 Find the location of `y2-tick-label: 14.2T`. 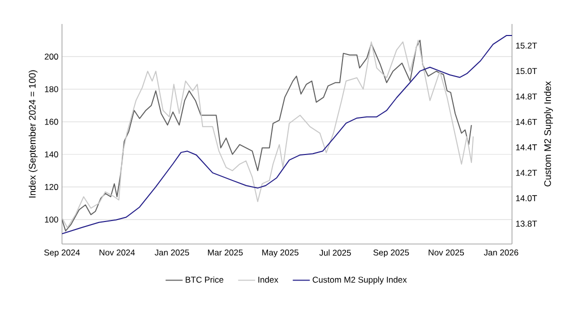

y2-tick-label: 14.2T is located at coordinates (526, 173).